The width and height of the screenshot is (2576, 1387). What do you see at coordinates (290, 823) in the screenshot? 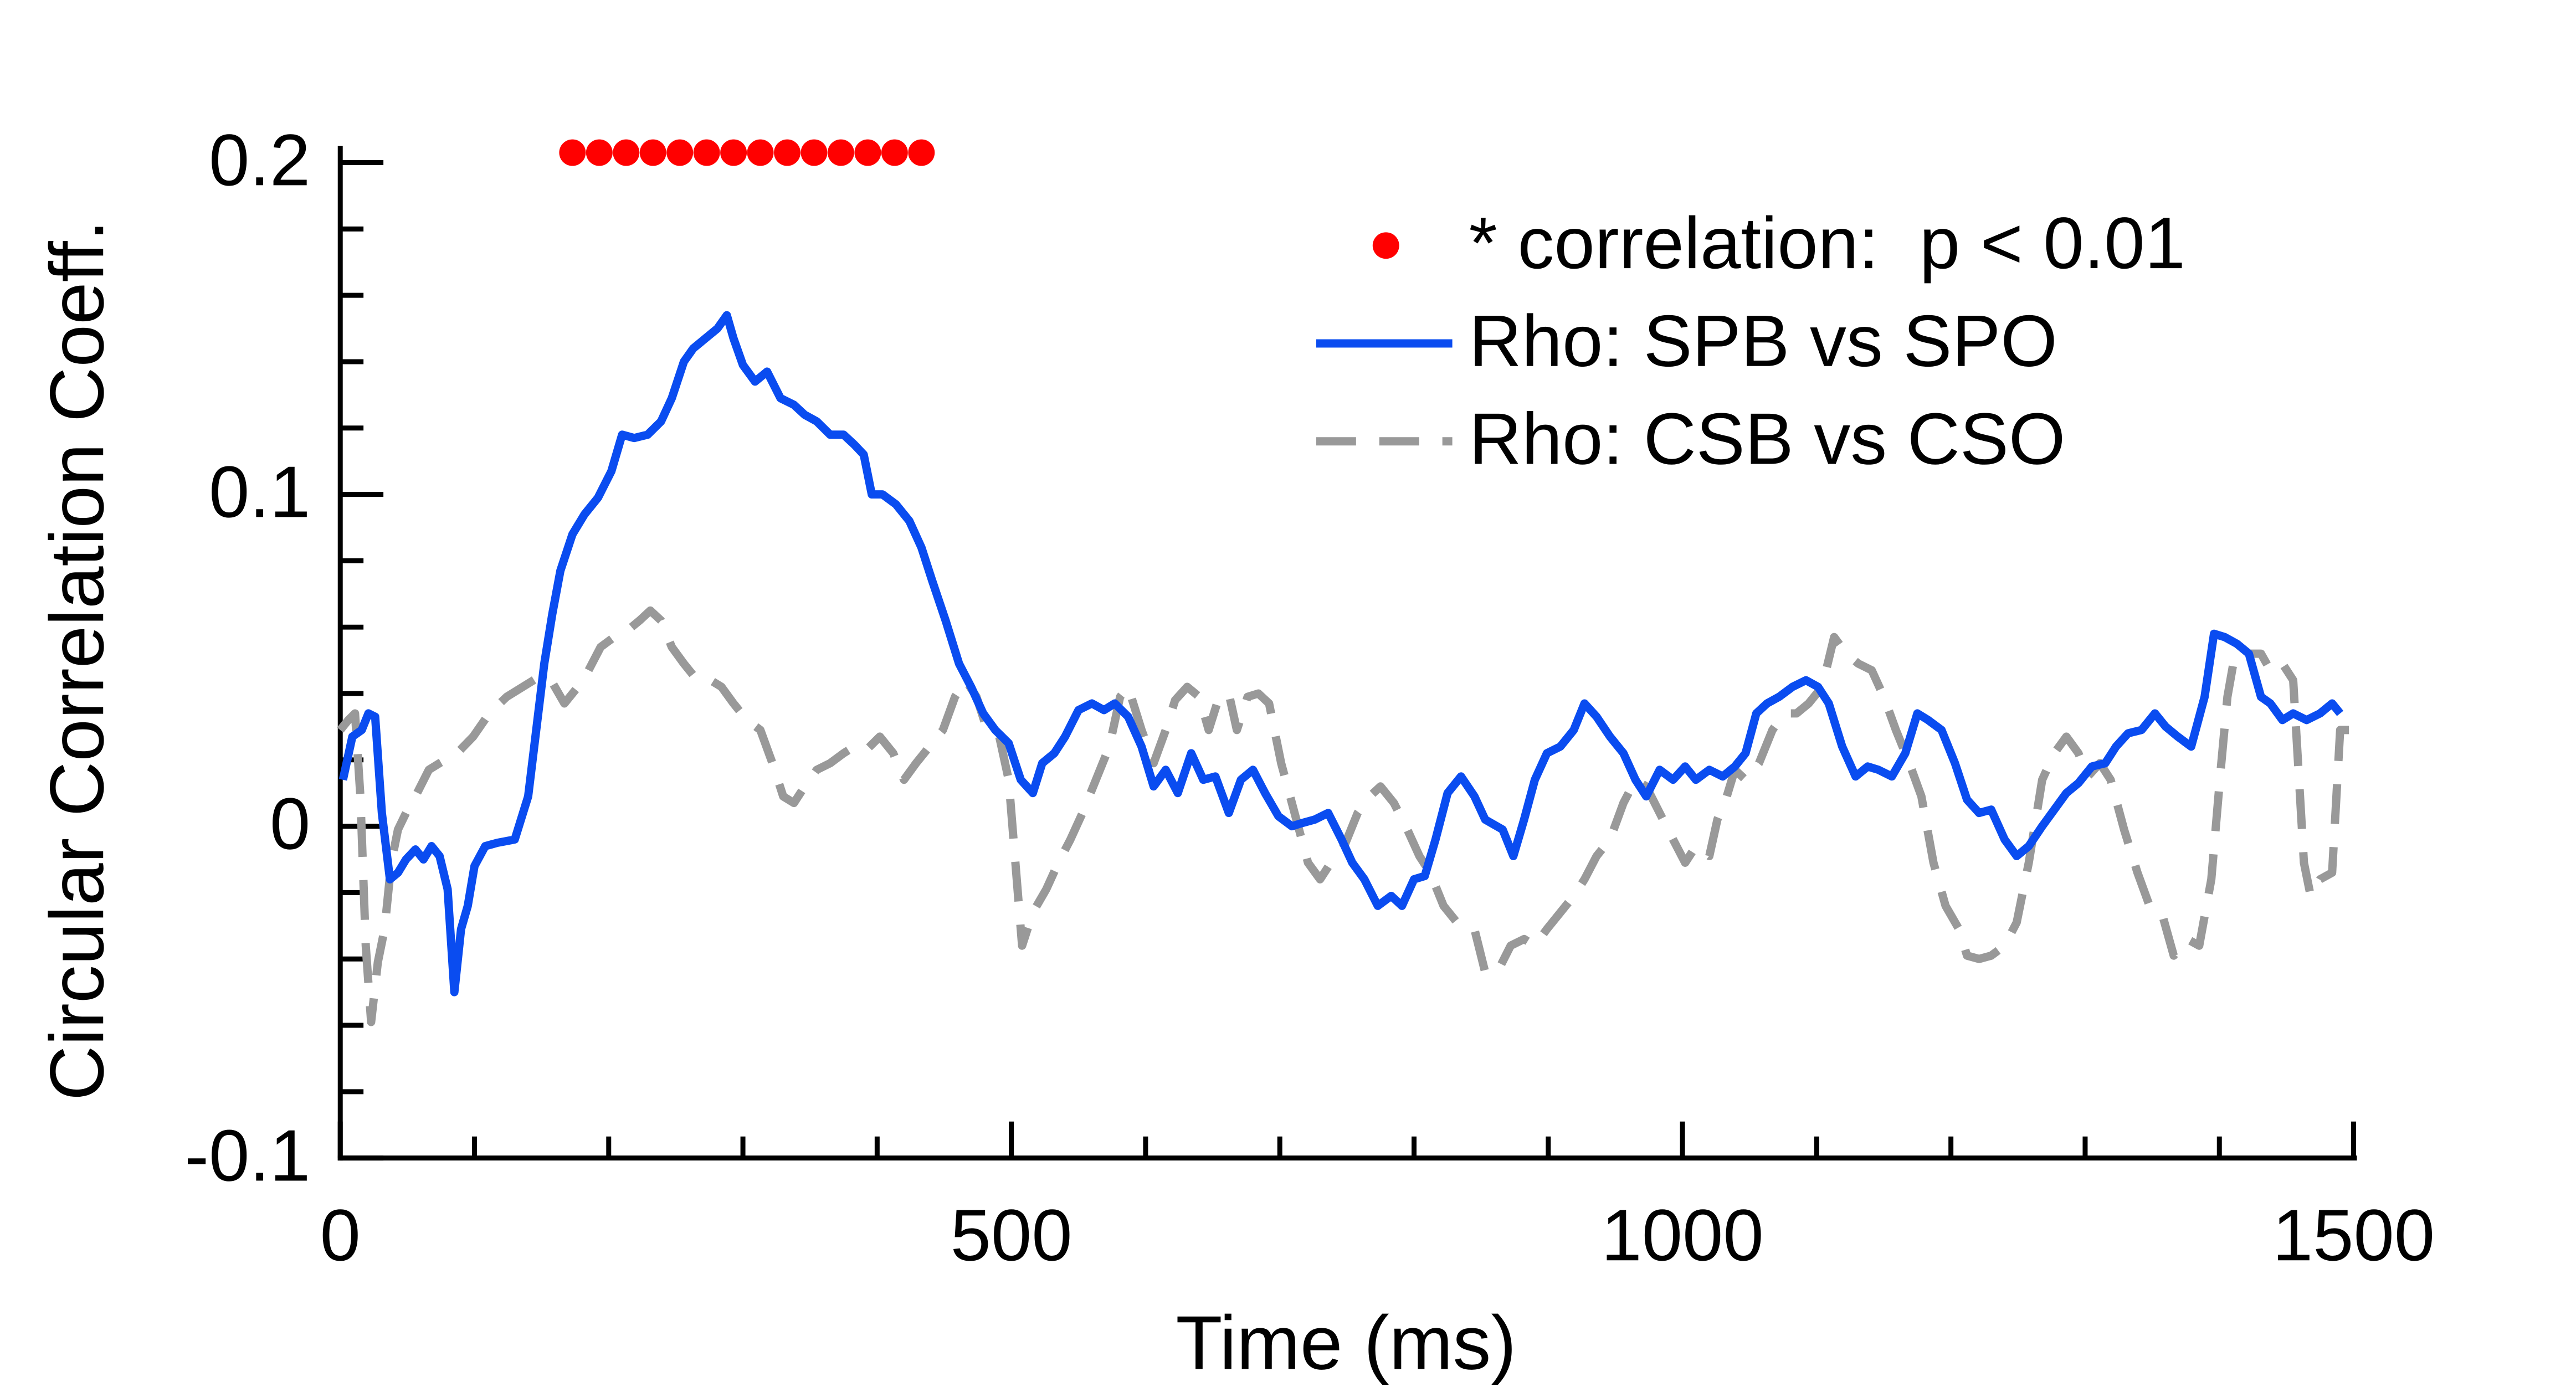
I see `y-tick-label: 0` at bounding box center [290, 823].